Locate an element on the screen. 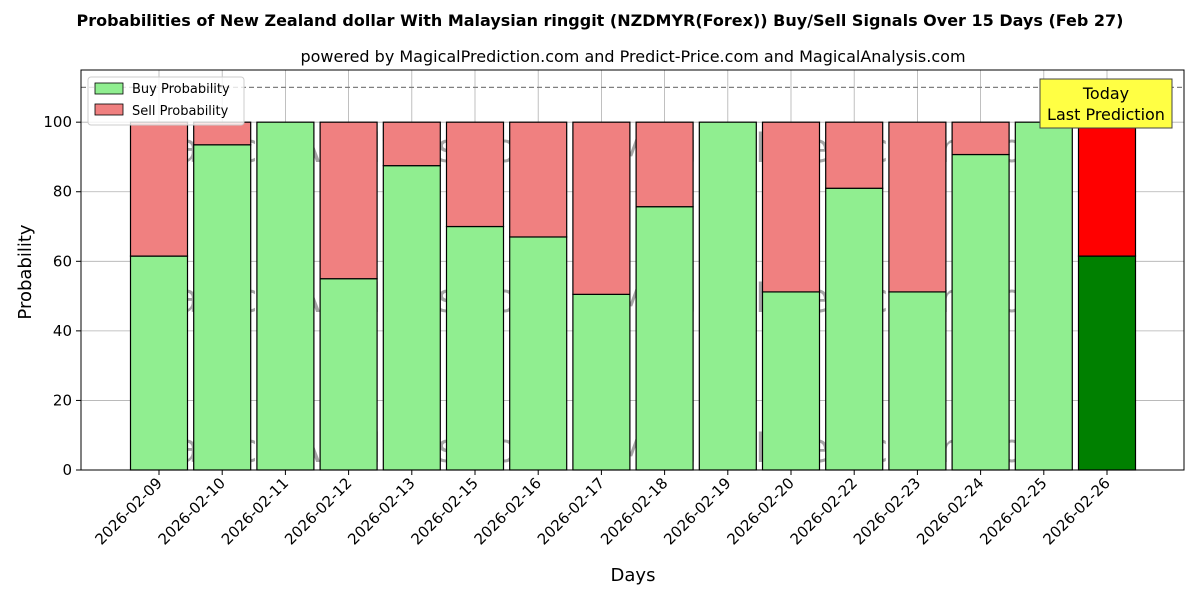 The height and width of the screenshot is (600, 1200). x-tick-label: 2026-02-24 is located at coordinates (950, 511).